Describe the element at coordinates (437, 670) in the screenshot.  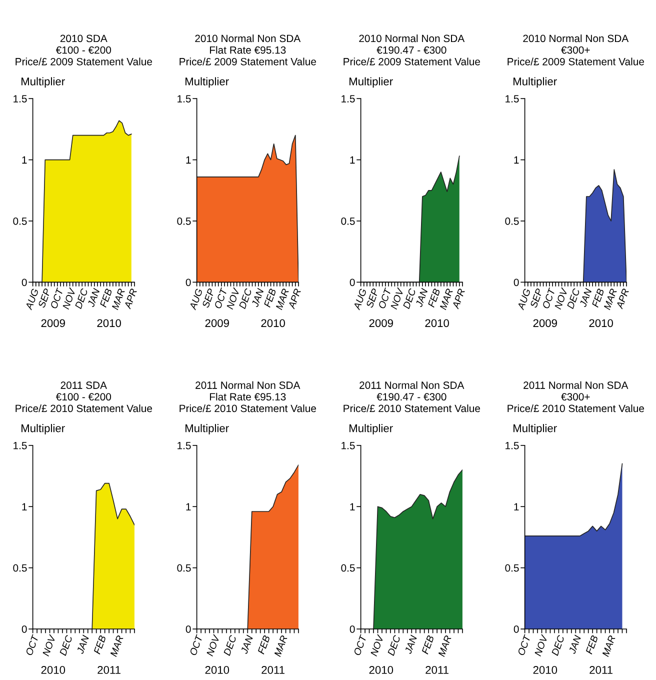
I see `text: 2011` at that location.